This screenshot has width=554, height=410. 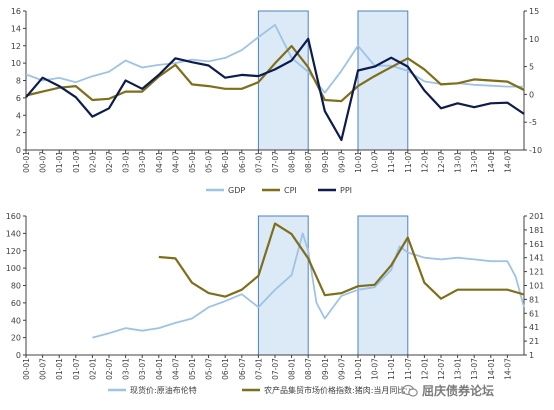 What do you see at coordinates (13, 268) in the screenshot?
I see `left-tick-label: 100` at bounding box center [13, 268].